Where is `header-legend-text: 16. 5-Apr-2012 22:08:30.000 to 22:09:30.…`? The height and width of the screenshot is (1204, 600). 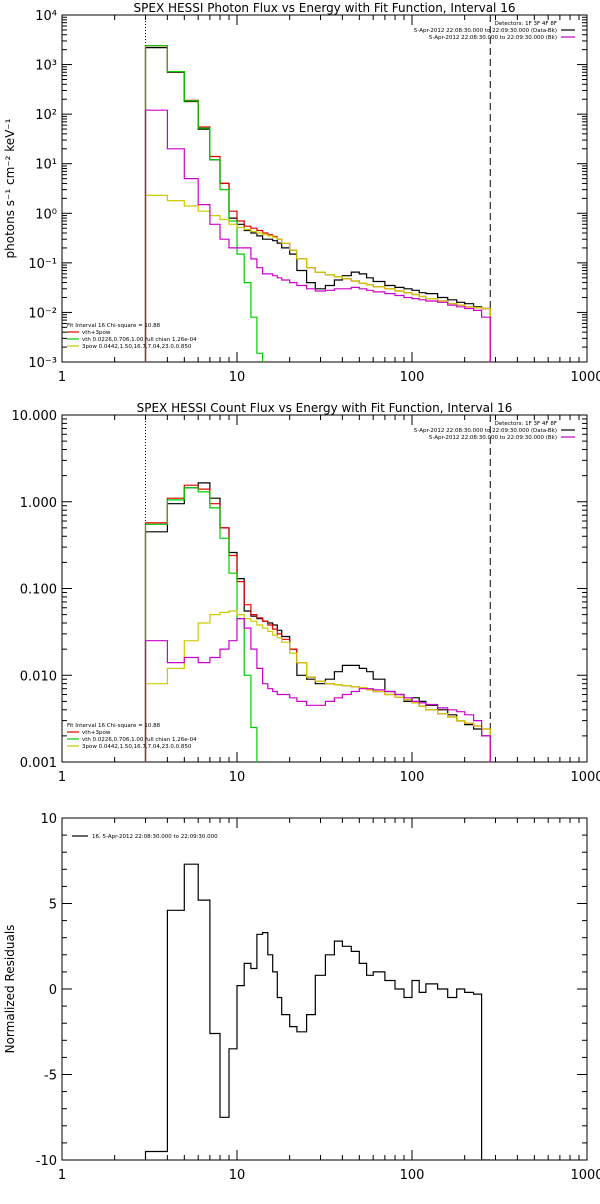
header-legend-text: 16. 5-Apr-2012 22:08:30.000 to 22:09:30.… is located at coordinates (155, 837).